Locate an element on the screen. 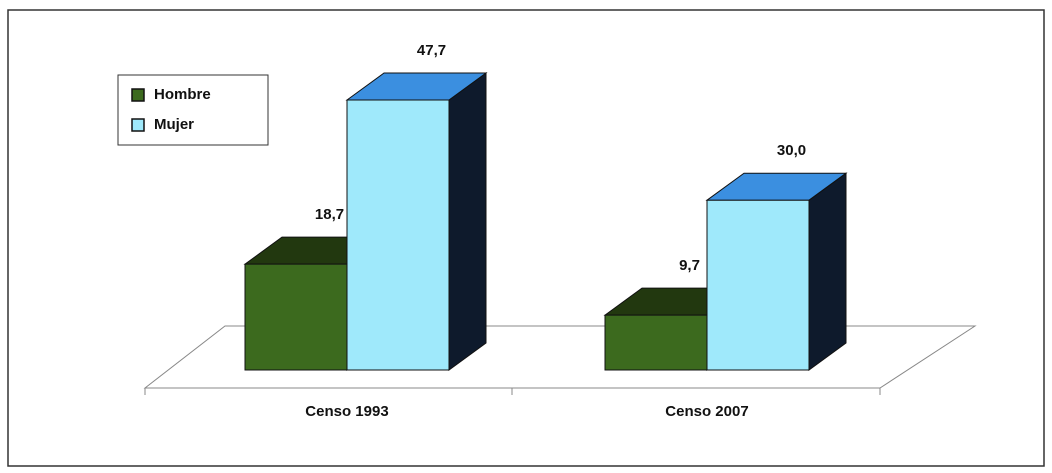  legend-box is located at coordinates (193, 110).